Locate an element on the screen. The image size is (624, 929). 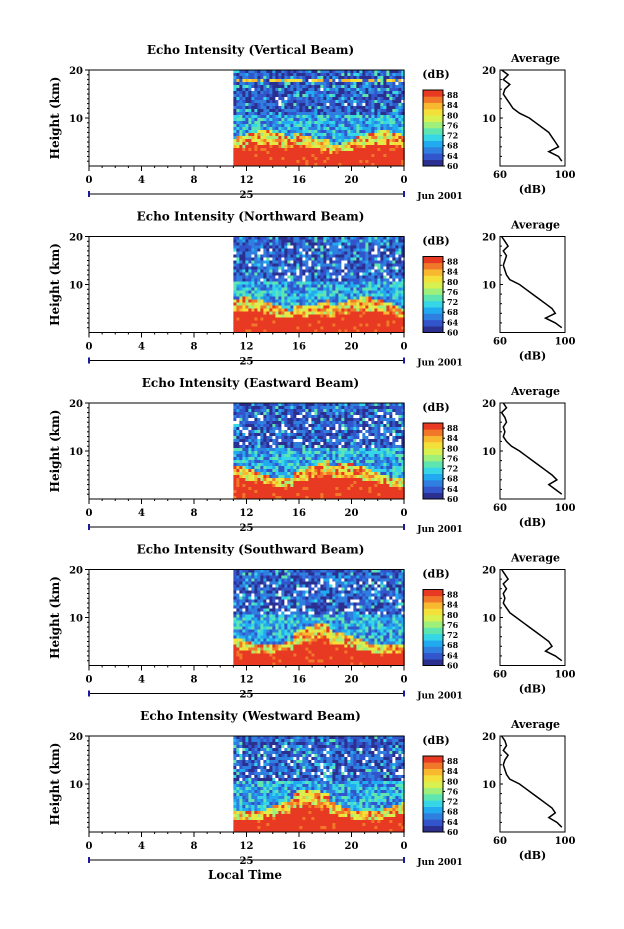
x-tick-label: 12 is located at coordinates (247, 680).